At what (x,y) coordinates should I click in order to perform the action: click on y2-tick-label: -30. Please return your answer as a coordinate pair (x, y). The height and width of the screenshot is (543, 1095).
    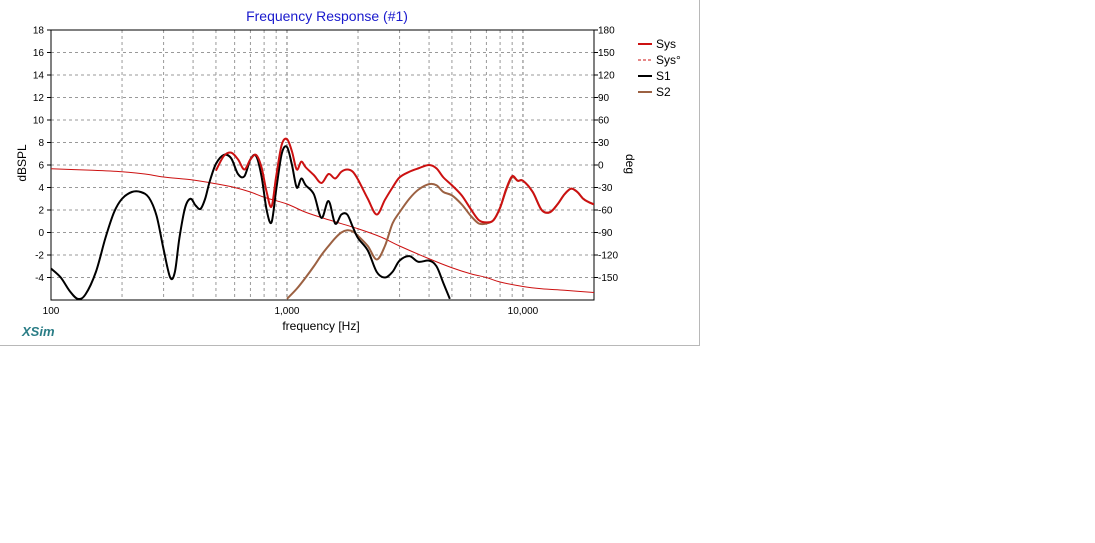
    Looking at the image, I should click on (605, 188).